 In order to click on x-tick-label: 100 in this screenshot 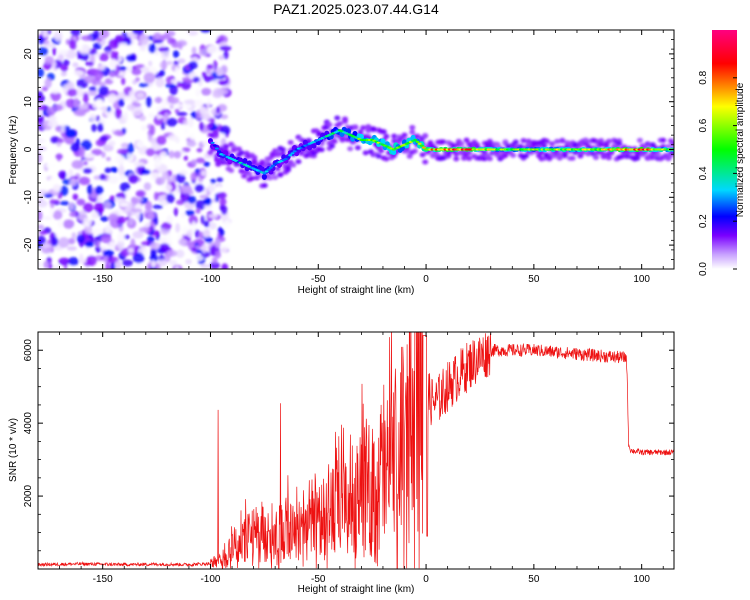, I will do `click(641, 579)`.